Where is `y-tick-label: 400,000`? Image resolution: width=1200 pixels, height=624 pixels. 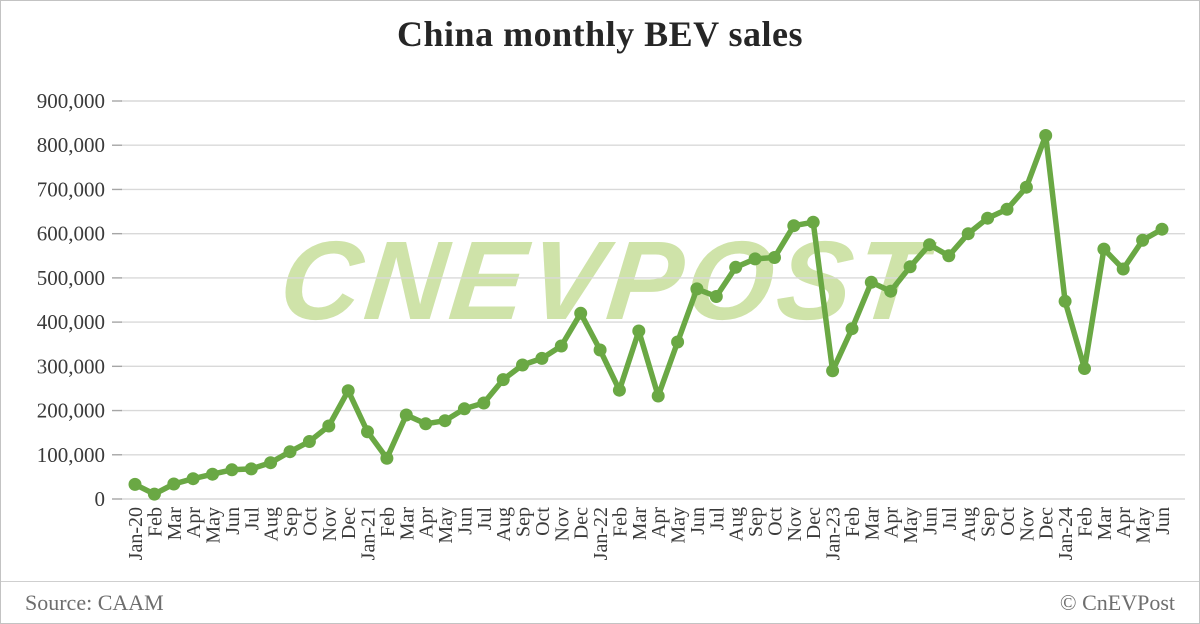 y-tick-label: 400,000 is located at coordinates (71, 322).